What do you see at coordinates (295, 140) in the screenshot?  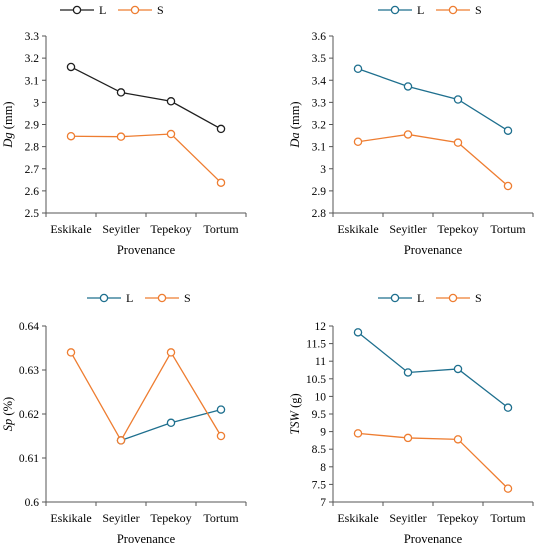 I see `y-axis-title-main: Da` at bounding box center [295, 140].